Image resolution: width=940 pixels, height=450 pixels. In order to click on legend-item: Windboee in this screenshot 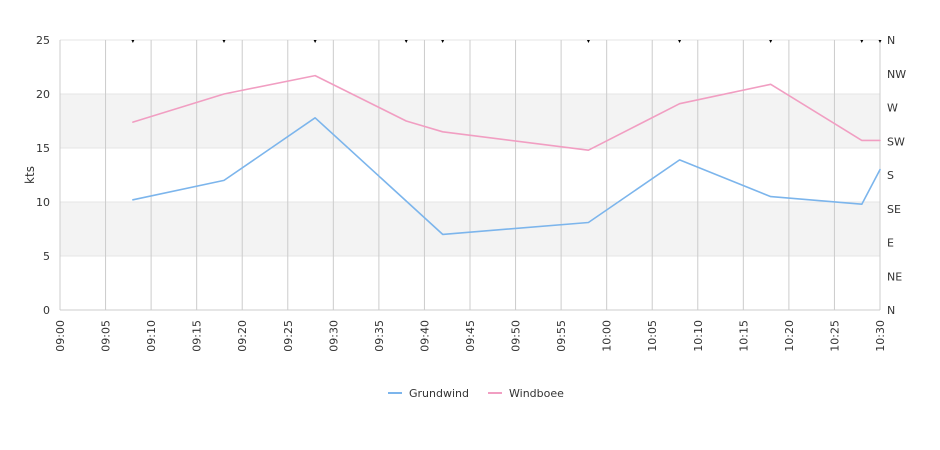, I will do `click(526, 393)`.